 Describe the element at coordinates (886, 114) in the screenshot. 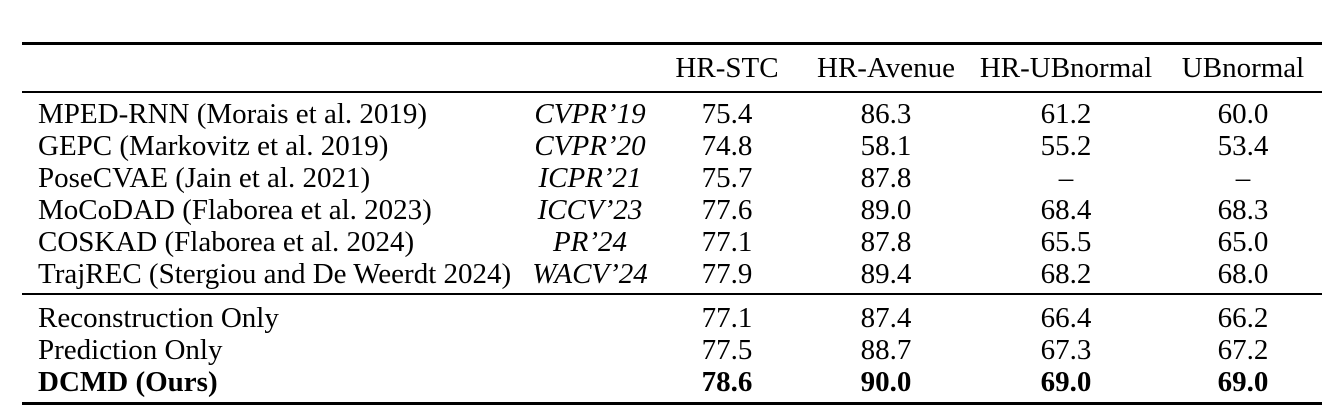

I see `metric-cell: 86.3` at that location.